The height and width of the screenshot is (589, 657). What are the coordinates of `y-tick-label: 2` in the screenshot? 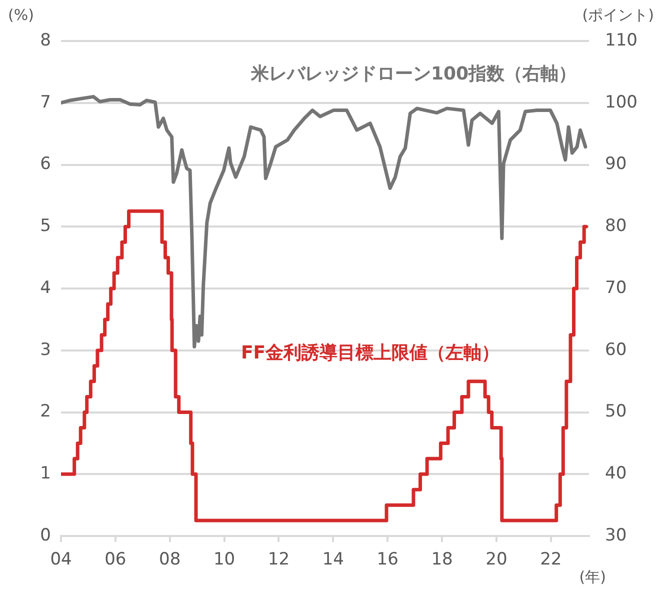 It's located at (45, 412).